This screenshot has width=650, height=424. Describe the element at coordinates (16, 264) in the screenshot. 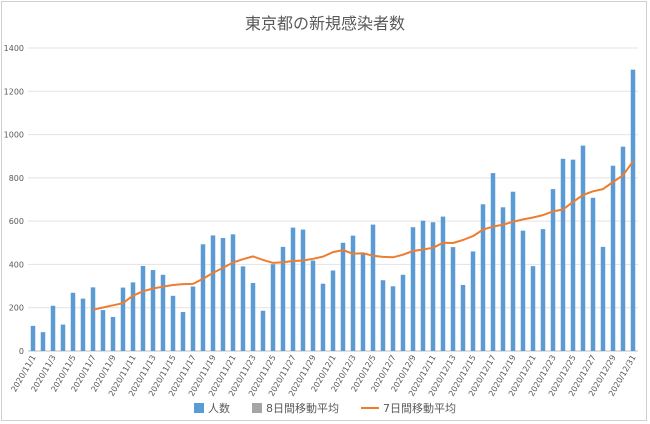

I see `y-tick-label: 400` at that location.